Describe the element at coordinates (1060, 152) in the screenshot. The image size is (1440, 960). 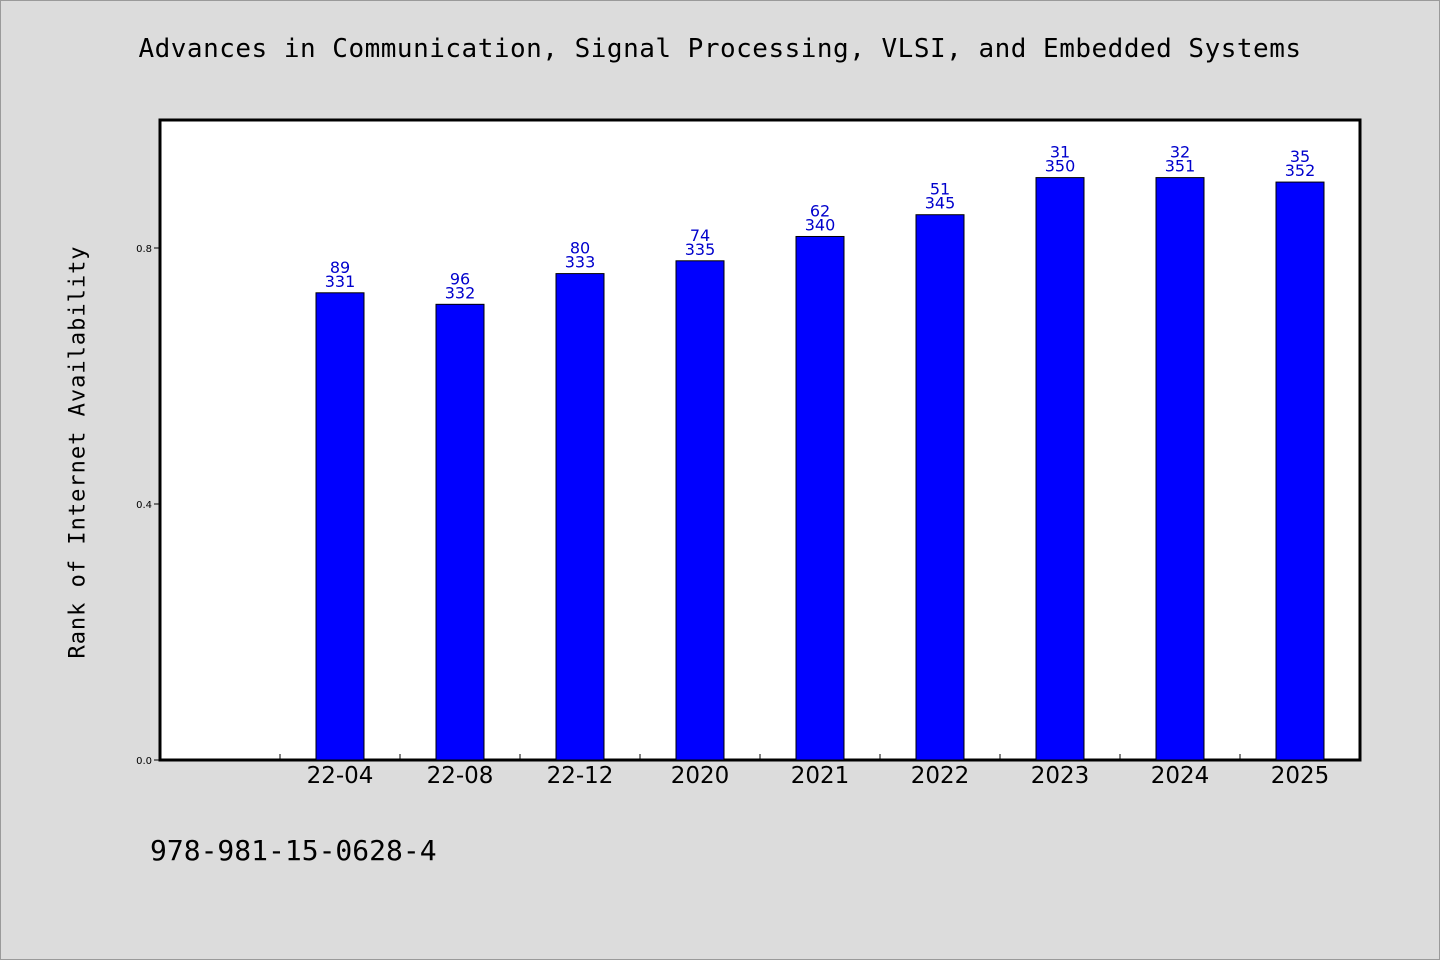
I see `bar-label-top: 31` at that location.